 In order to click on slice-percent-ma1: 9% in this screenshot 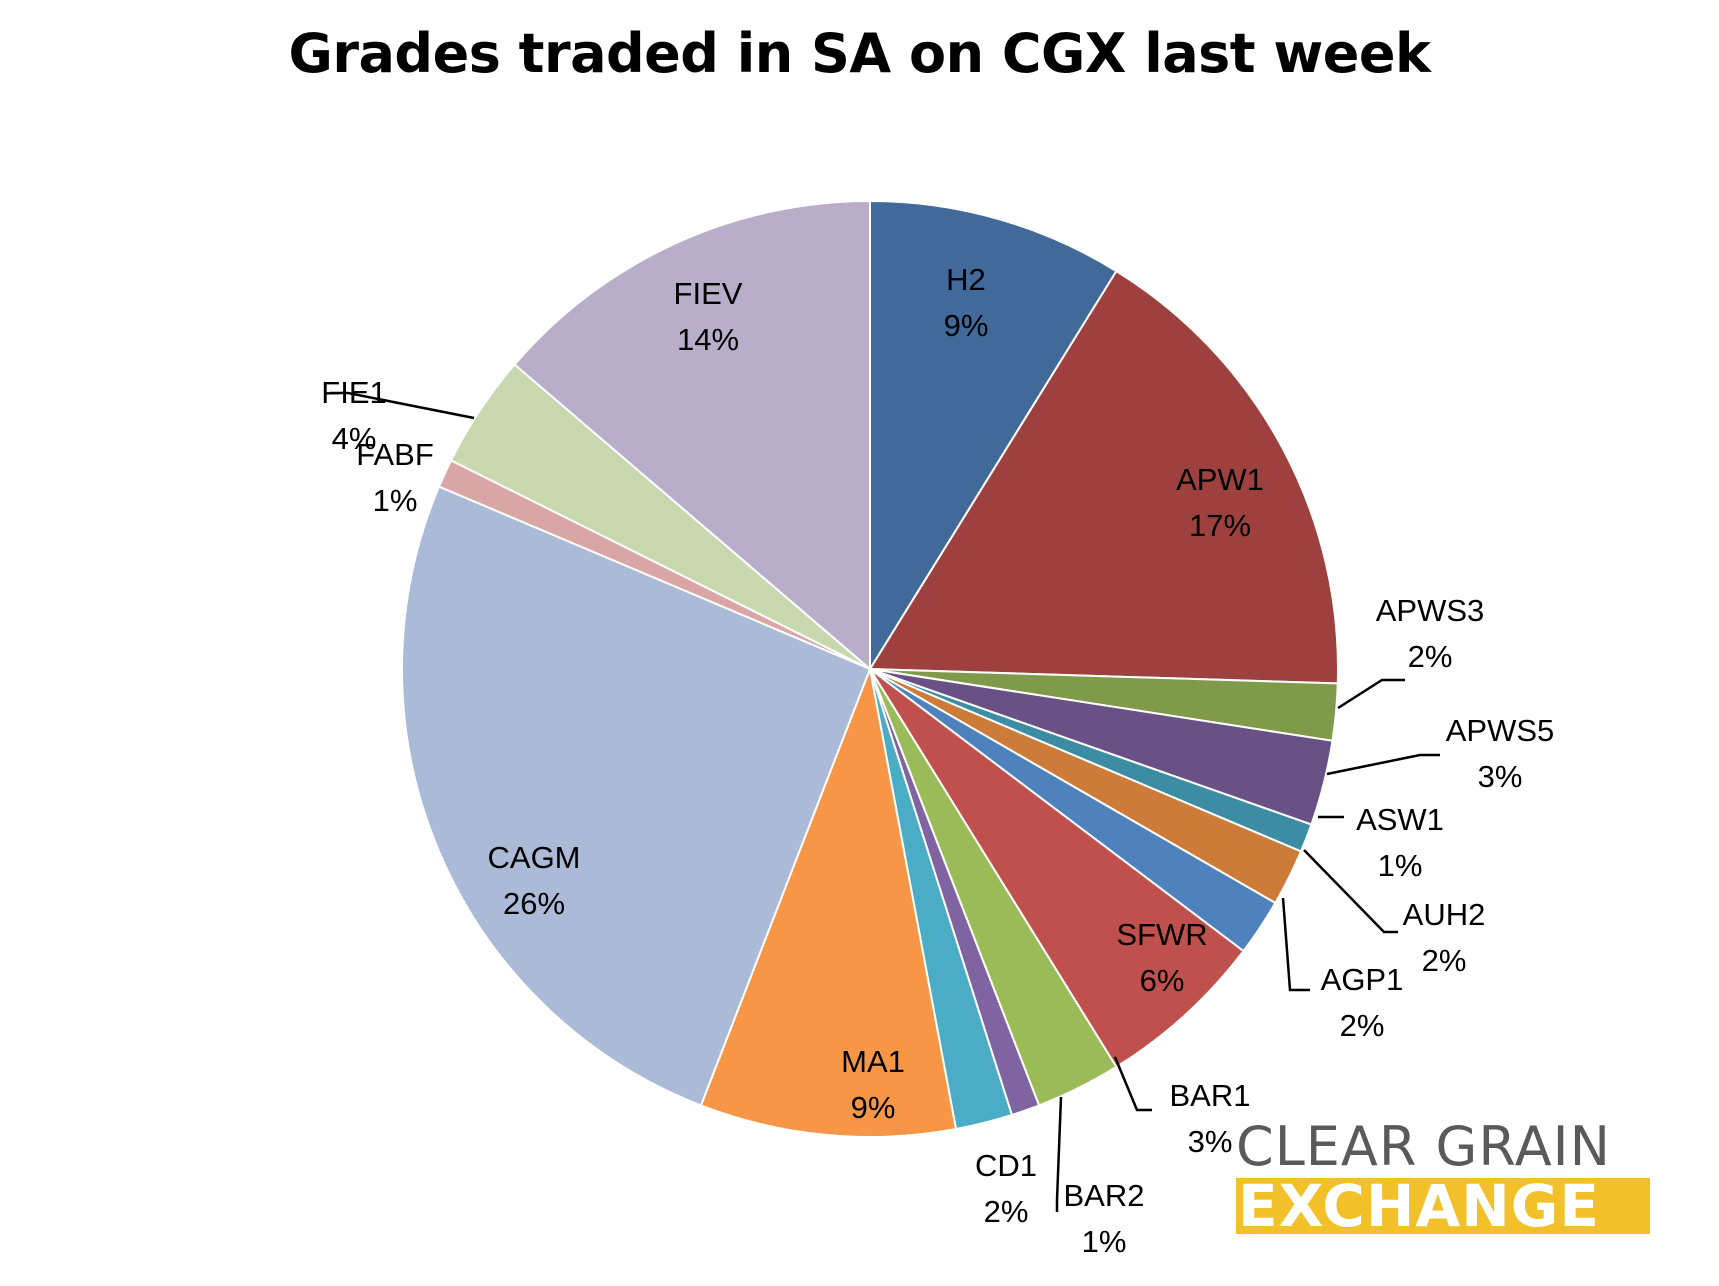, I will do `click(873, 1107)`.